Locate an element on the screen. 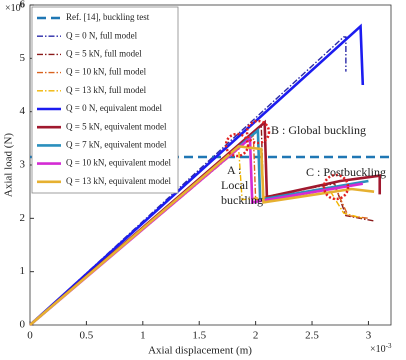 This screenshot has height=360, width=406. legend-label: Q = 10 kN, full model is located at coordinates (106, 72).